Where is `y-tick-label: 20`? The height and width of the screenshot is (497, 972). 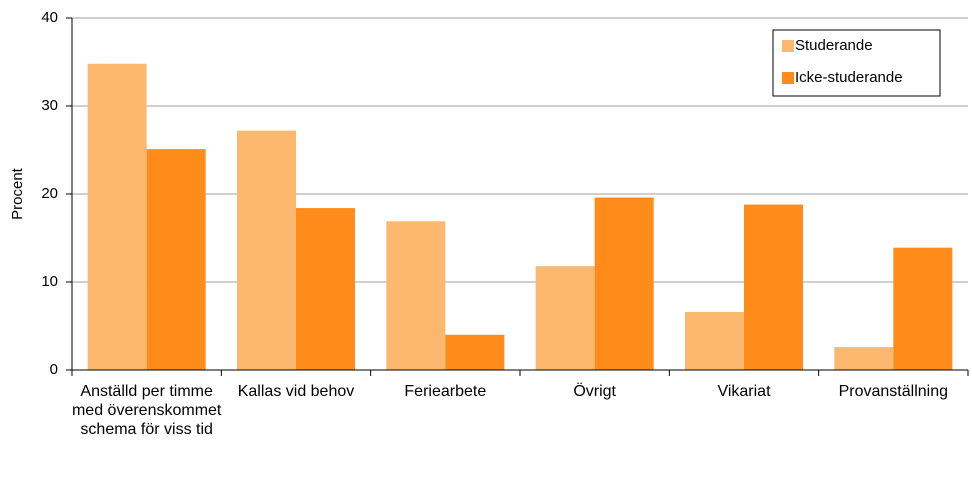 y-tick-label: 20 is located at coordinates (49, 193).